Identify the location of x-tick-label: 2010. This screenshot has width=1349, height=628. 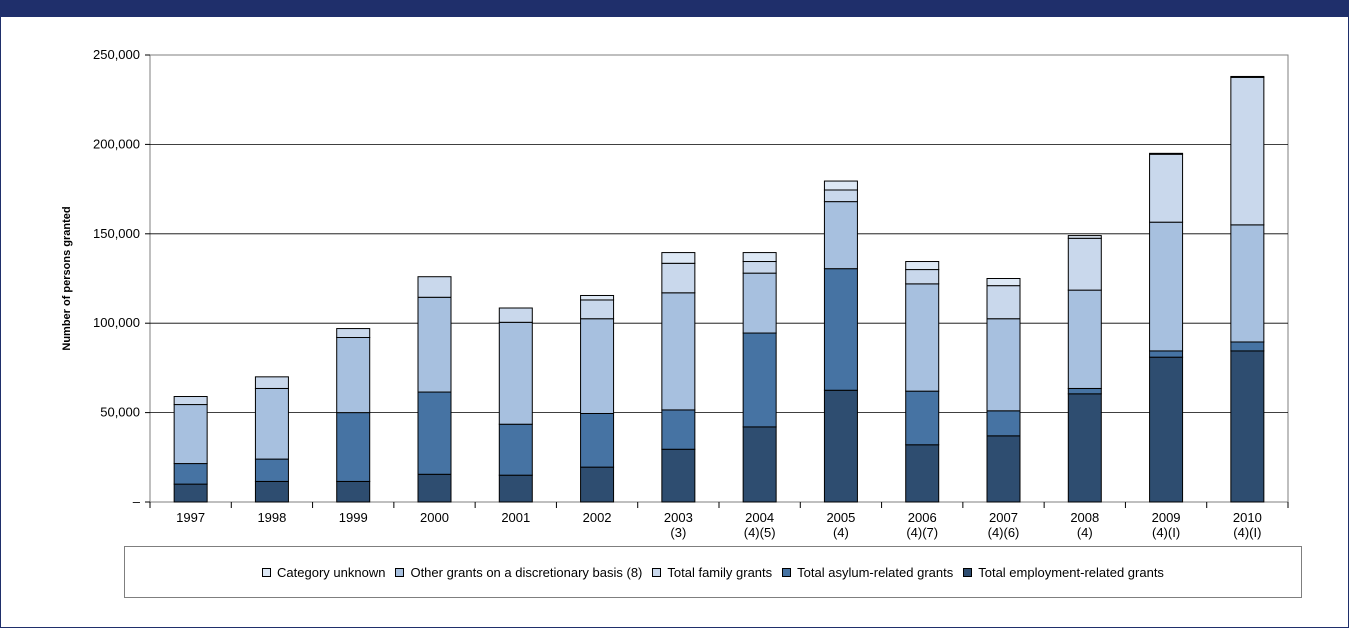
(1247, 517).